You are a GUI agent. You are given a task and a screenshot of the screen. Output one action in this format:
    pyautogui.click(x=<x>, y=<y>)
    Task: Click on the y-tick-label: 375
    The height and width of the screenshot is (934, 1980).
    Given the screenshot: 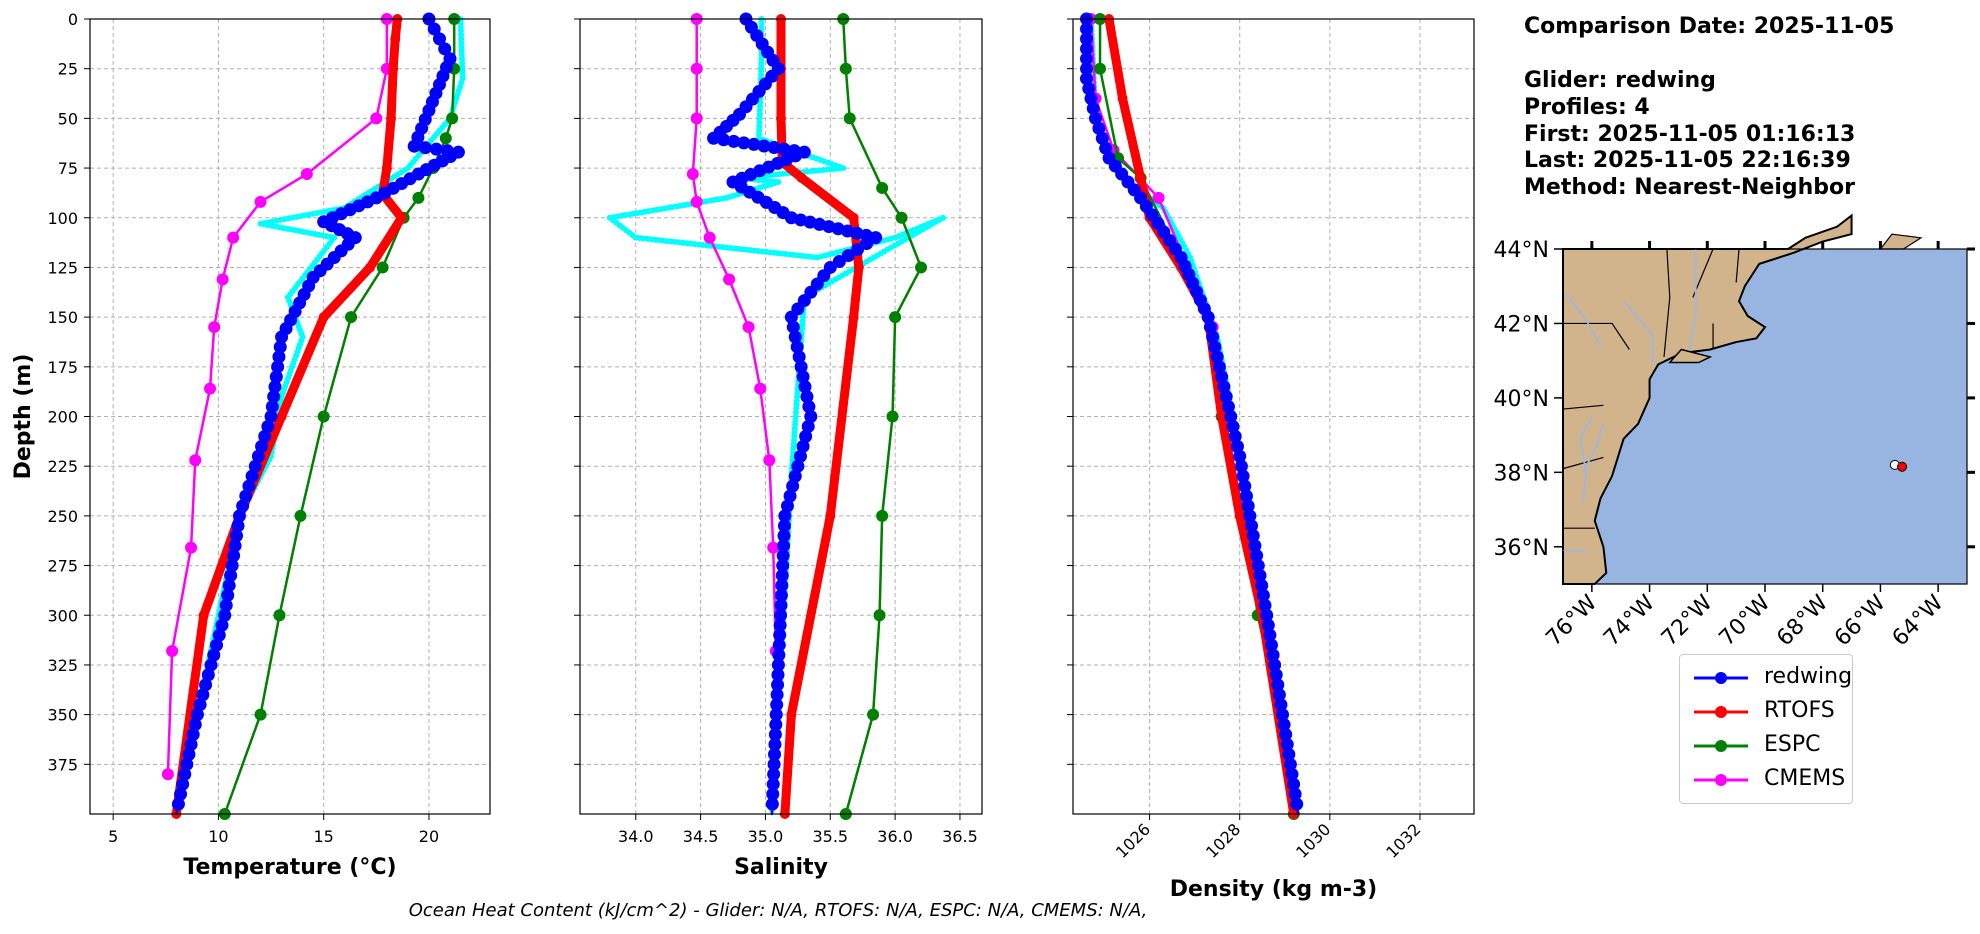 What is the action you would take?
    pyautogui.click(x=62, y=764)
    